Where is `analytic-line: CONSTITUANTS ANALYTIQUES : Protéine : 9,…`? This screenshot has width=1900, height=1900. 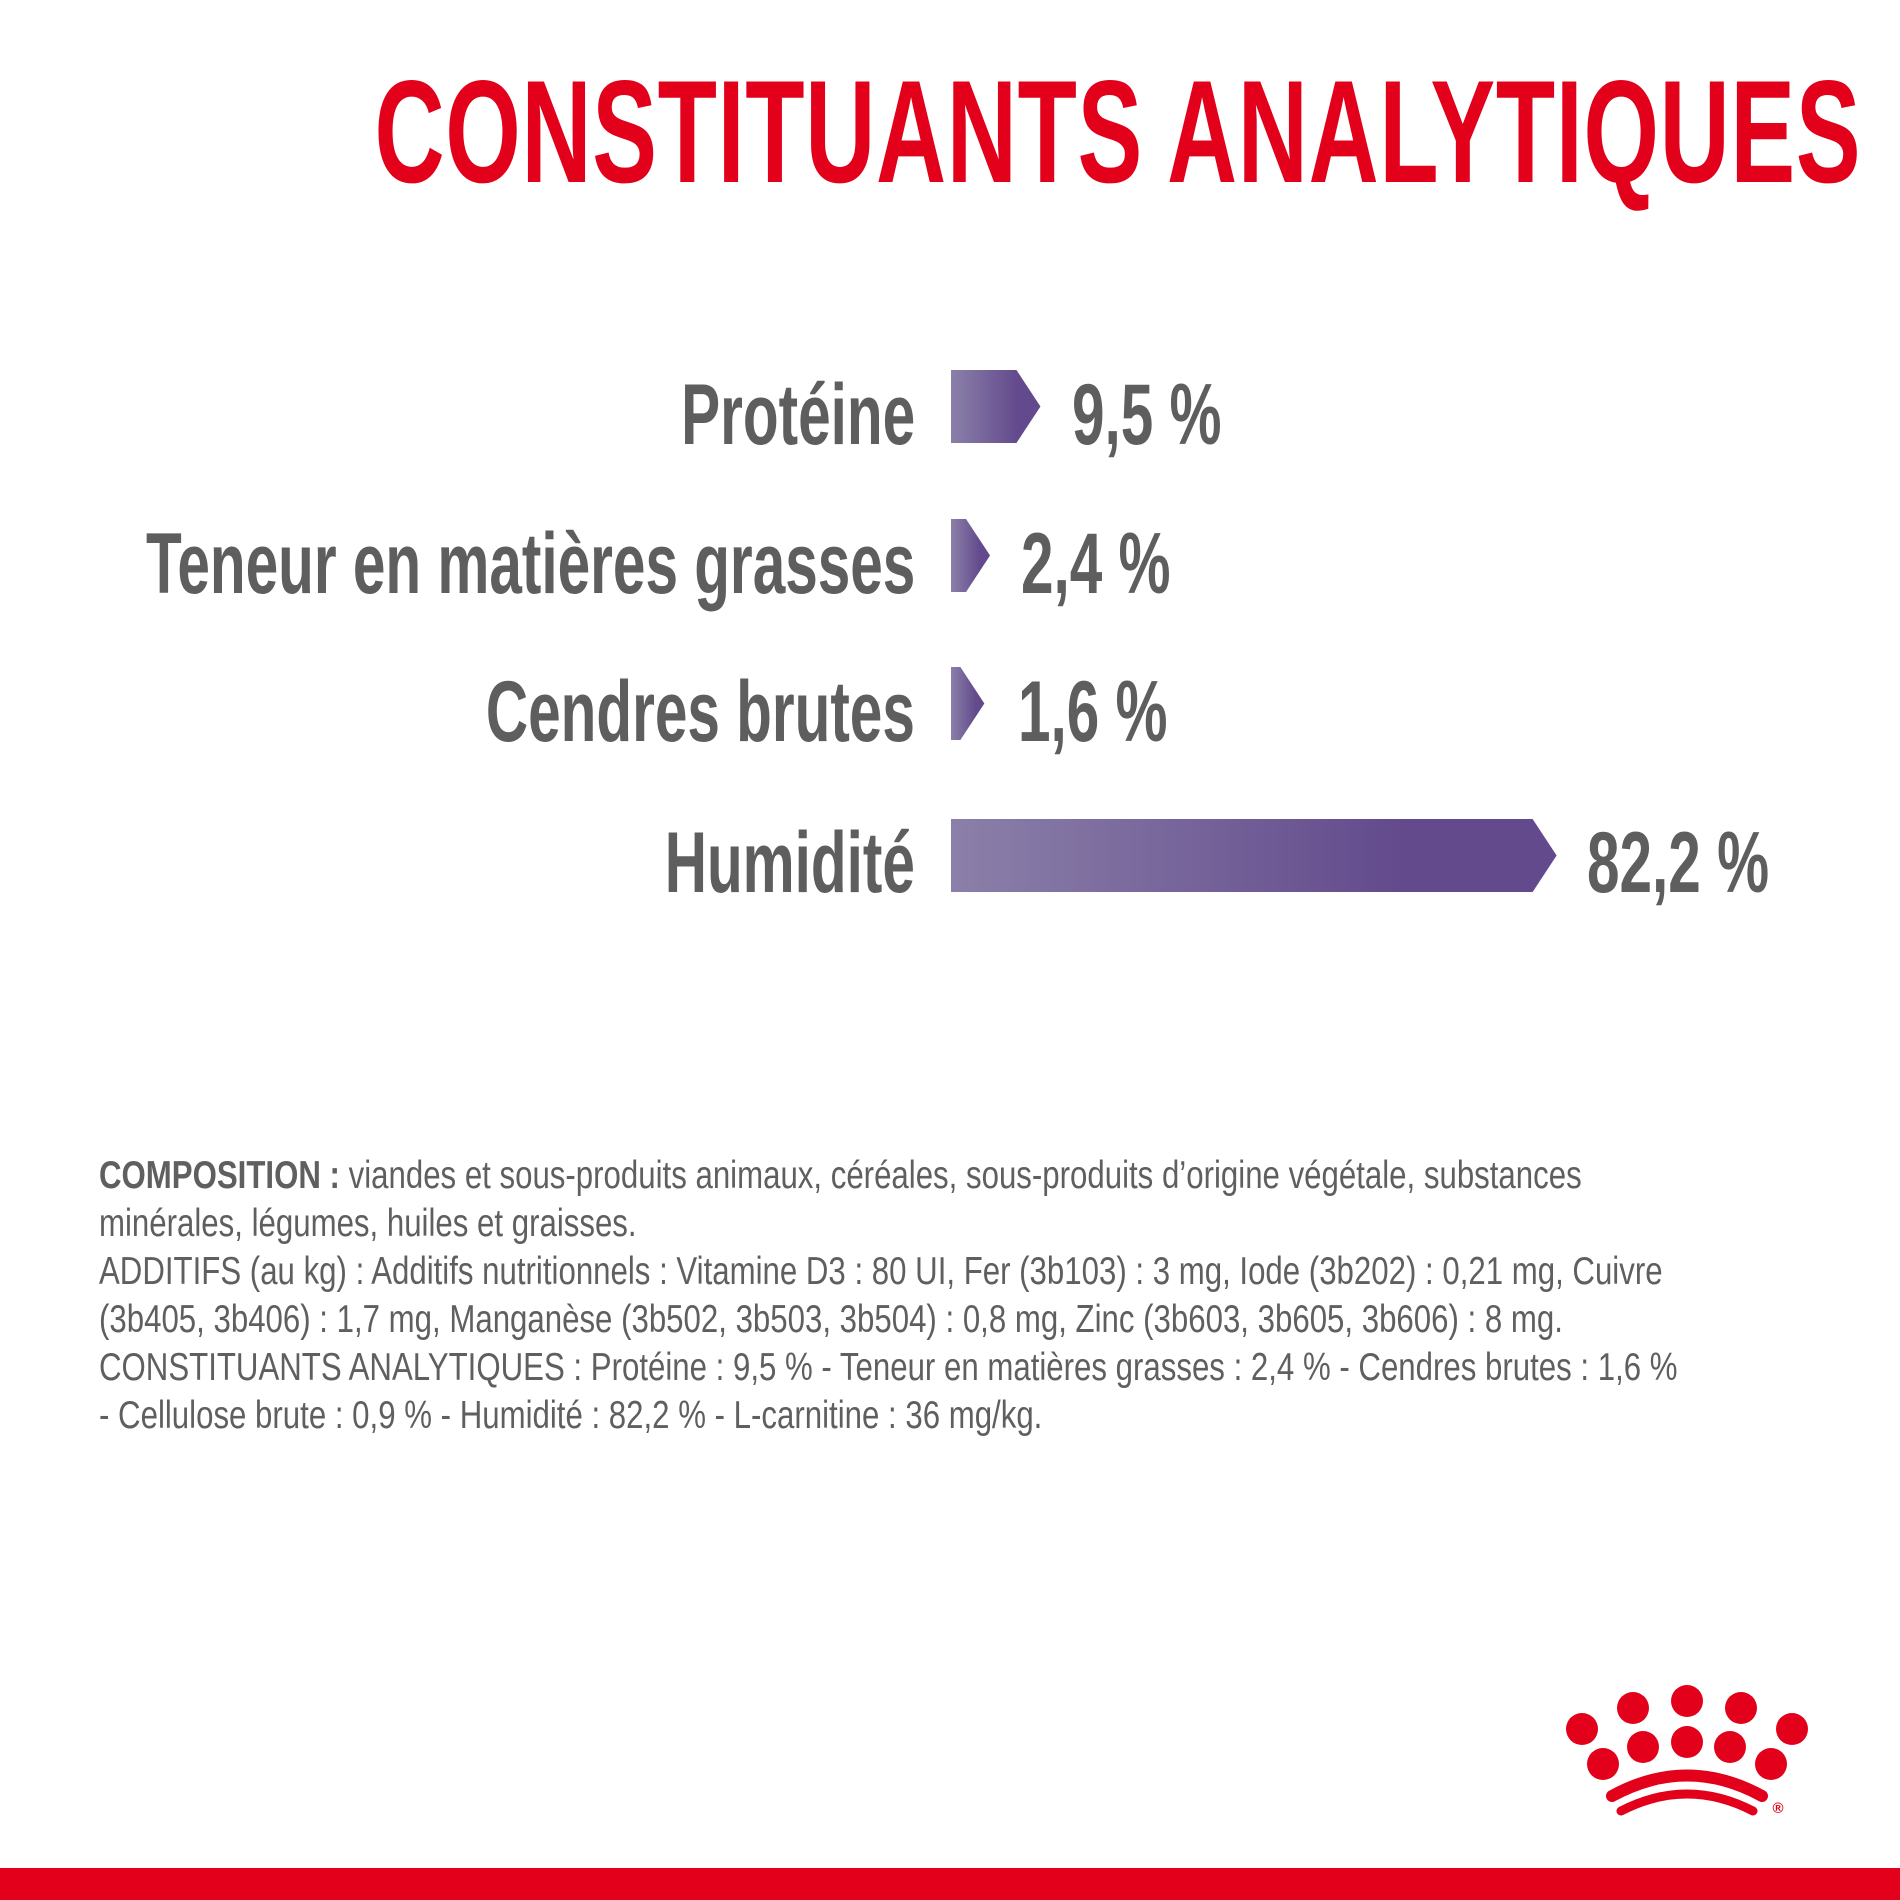 analytic-line: CONSTITUANTS ANALYTIQUES : Protéine : 9,… is located at coordinates (888, 1367).